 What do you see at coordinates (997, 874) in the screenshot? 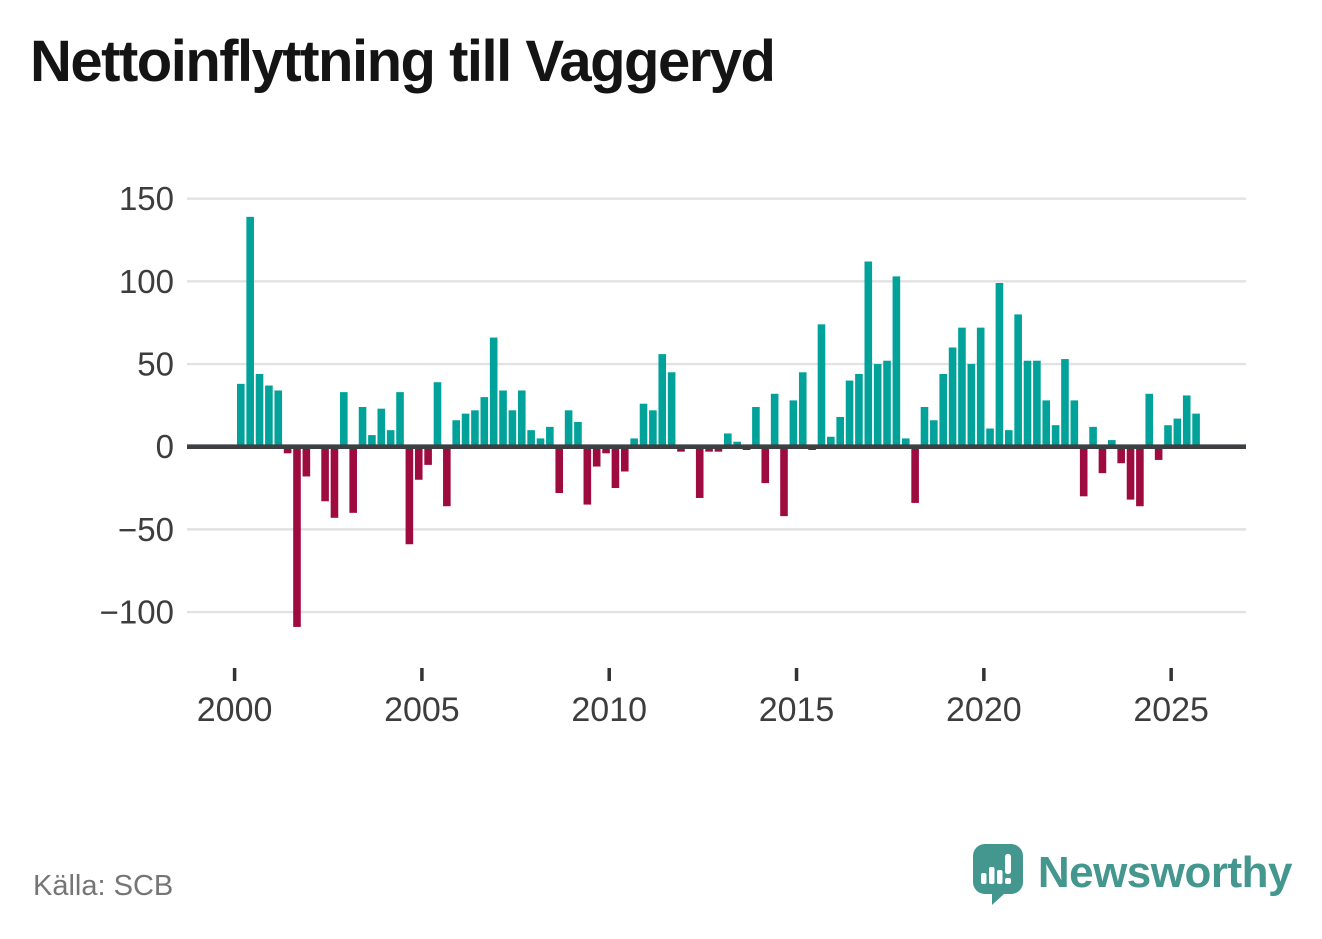
I see `newsworthy-logo-icon` at bounding box center [997, 874].